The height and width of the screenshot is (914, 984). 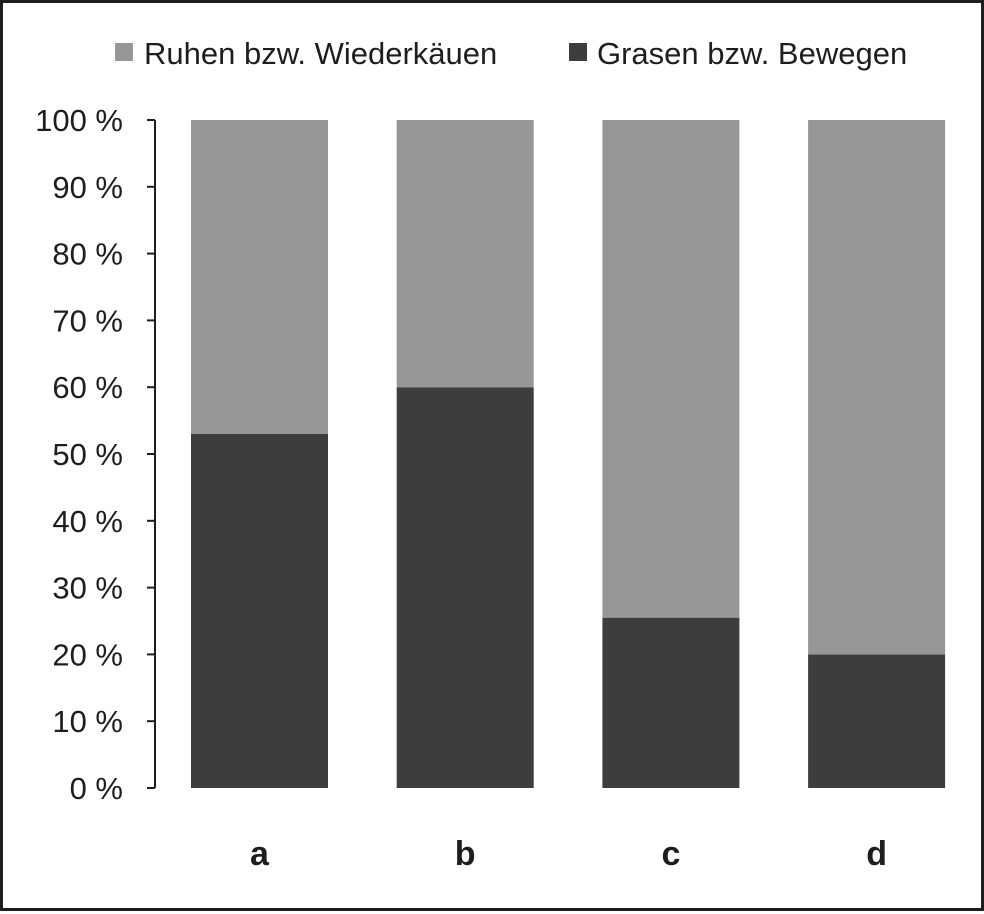 I want to click on y-tick-label: 60 %, so click(x=87, y=387).